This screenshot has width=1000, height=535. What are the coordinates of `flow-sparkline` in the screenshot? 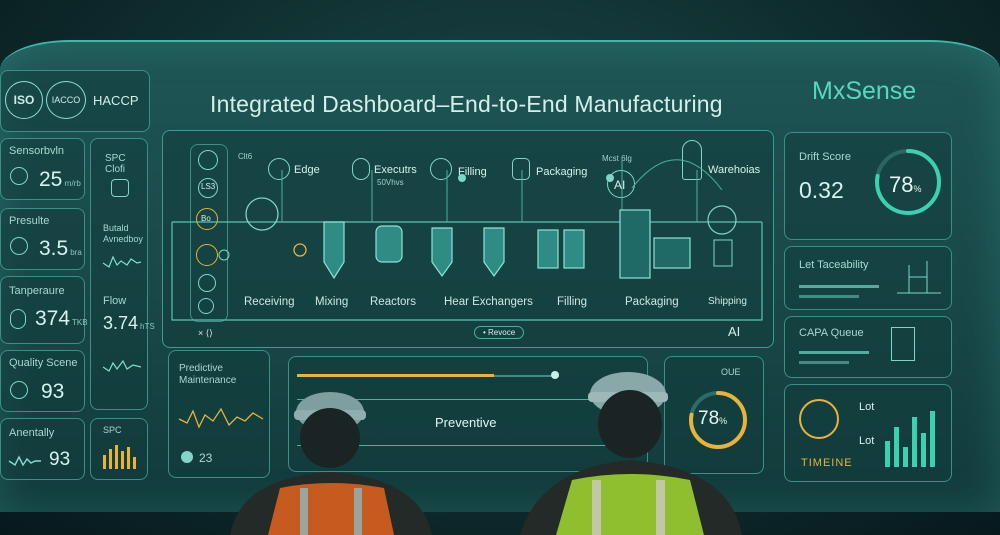 It's located at (122, 365).